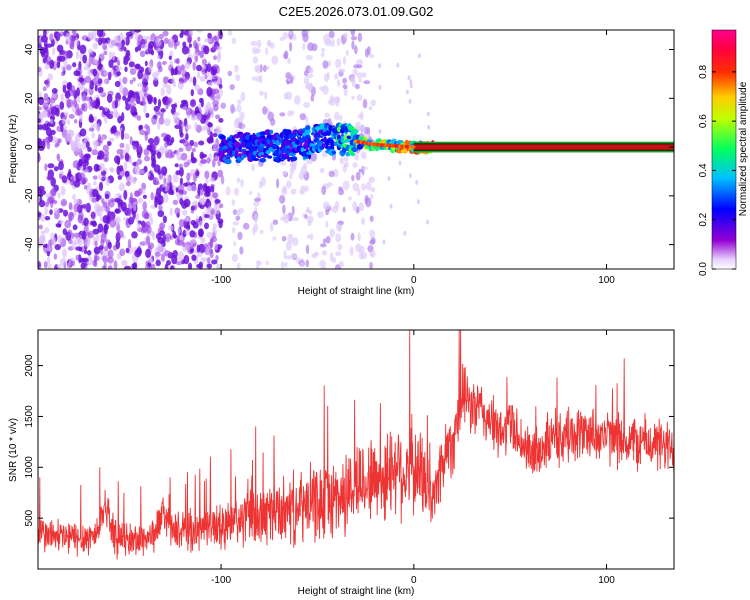 The height and width of the screenshot is (600, 750). What do you see at coordinates (29, 365) in the screenshot?
I see `snr-y-tick-label: 2000` at bounding box center [29, 365].